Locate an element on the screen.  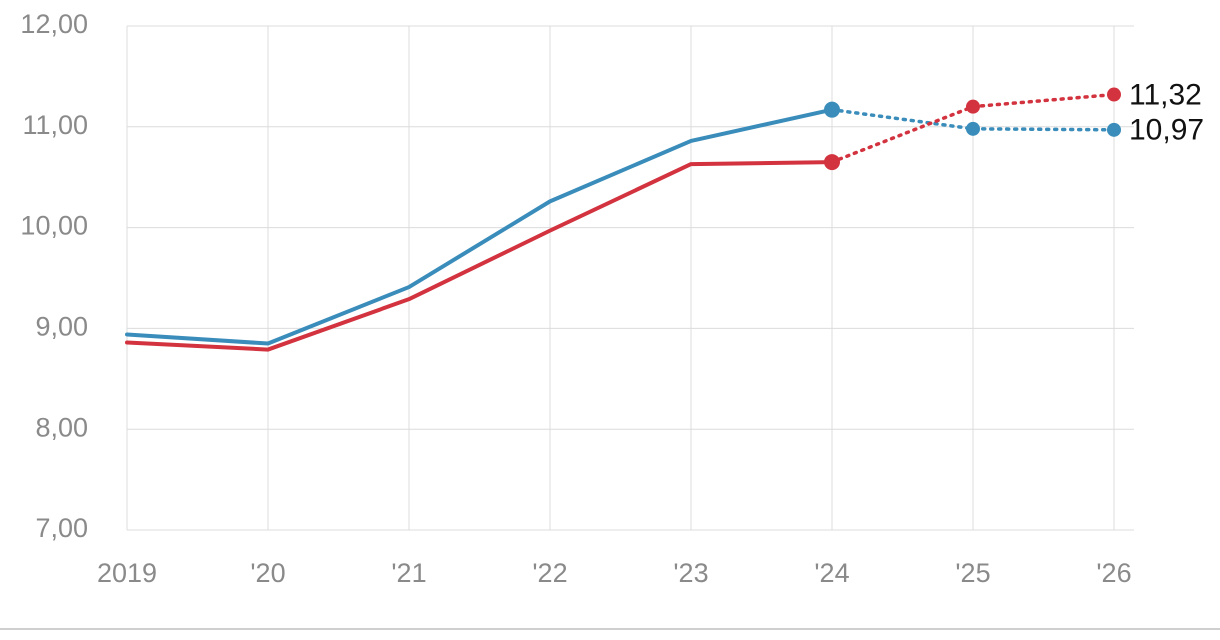
y-tick-label: 9,00 is located at coordinates (61, 327).